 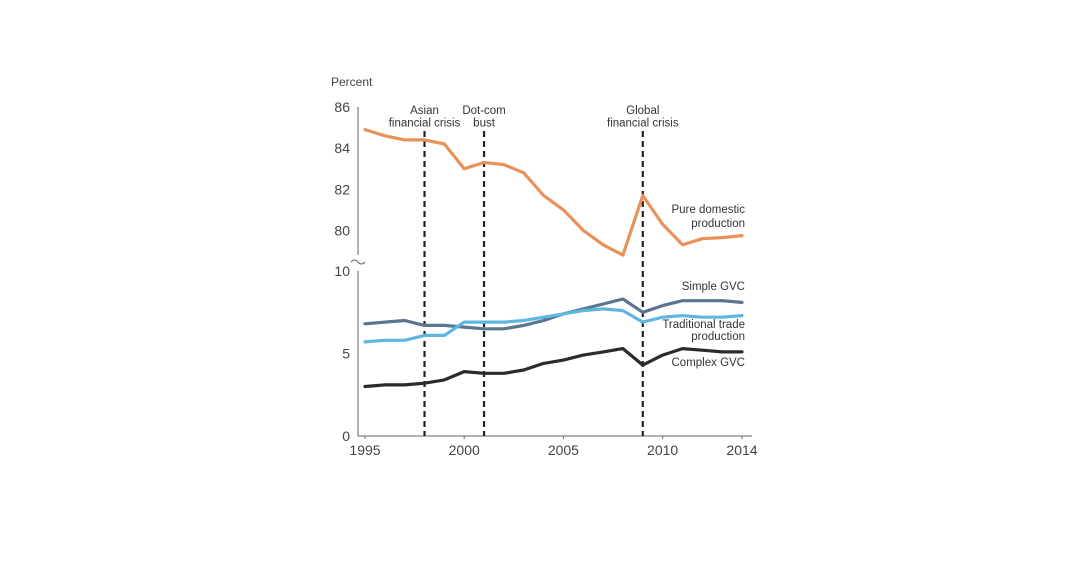 I want to click on x-tick-label: 2014, so click(x=741, y=450).